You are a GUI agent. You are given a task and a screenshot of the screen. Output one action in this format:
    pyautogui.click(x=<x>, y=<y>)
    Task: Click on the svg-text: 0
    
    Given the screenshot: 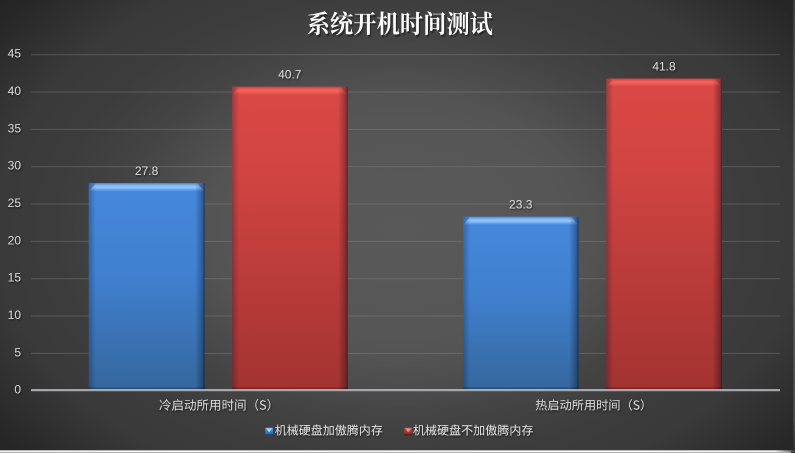 What is the action you would take?
    pyautogui.click(x=17, y=390)
    